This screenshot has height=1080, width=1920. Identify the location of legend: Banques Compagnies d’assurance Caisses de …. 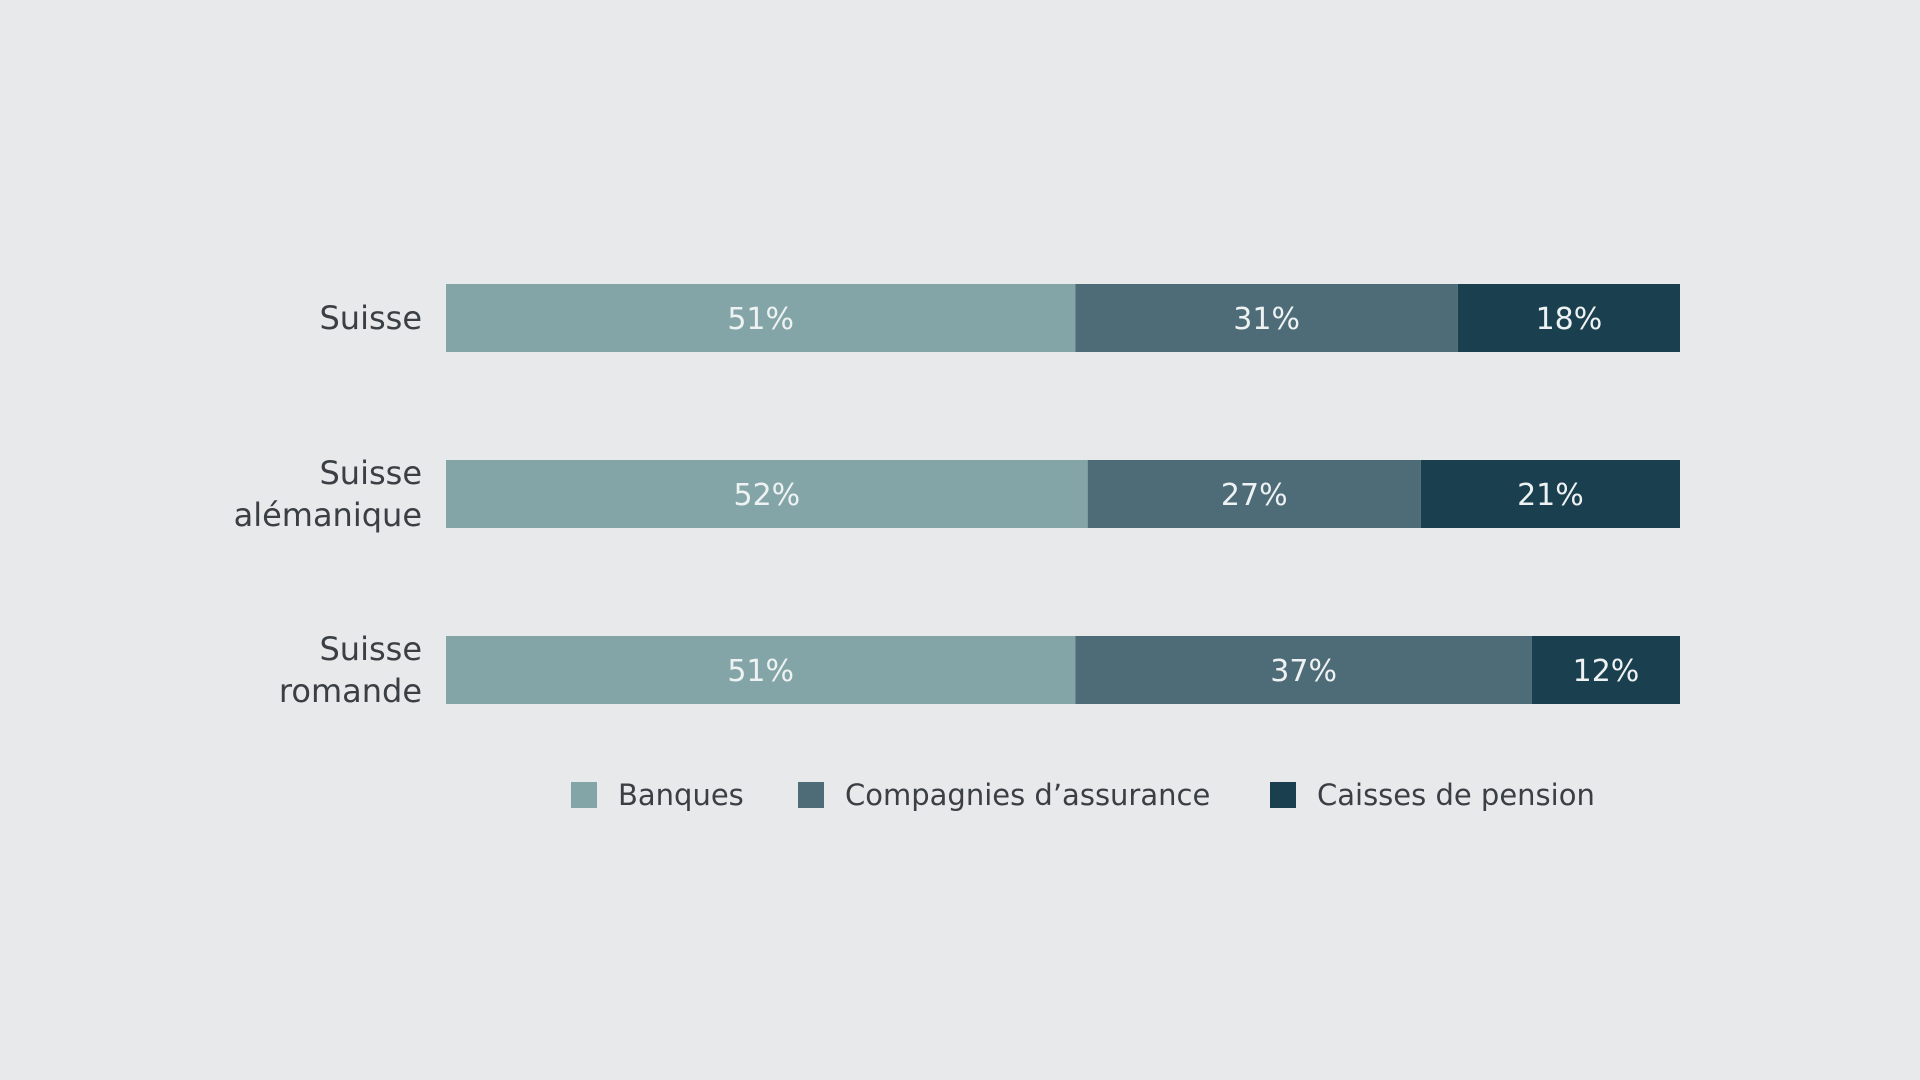
(1083, 795).